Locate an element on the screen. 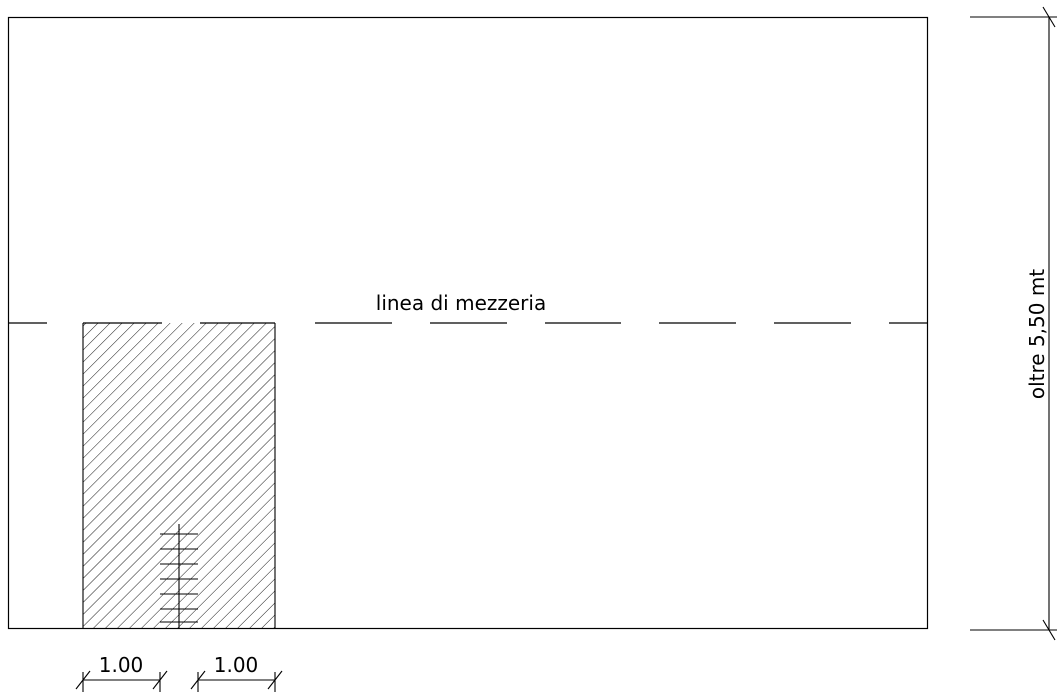  centerline-label: linea di mezzeria is located at coordinates (461, 303).